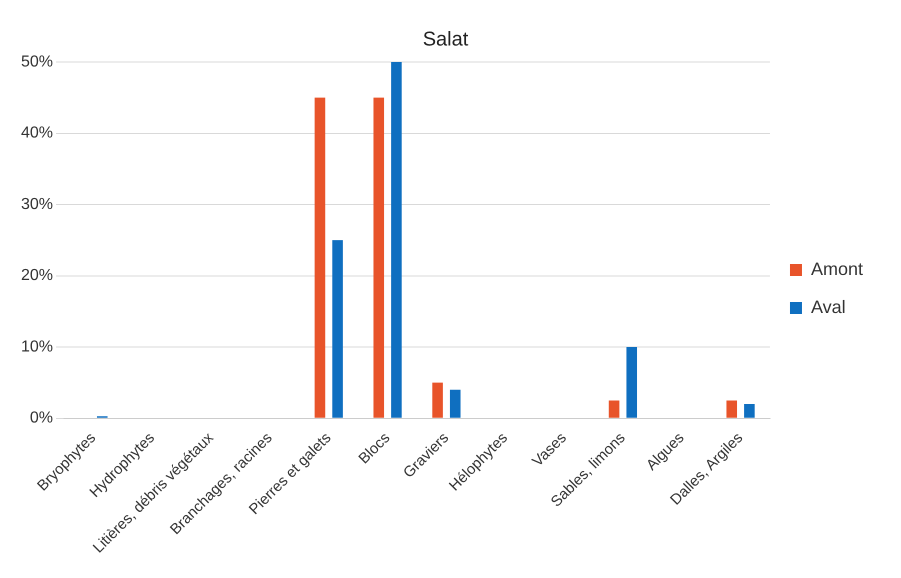  What do you see at coordinates (37, 204) in the screenshot?
I see `y-tick-label: 30%` at bounding box center [37, 204].